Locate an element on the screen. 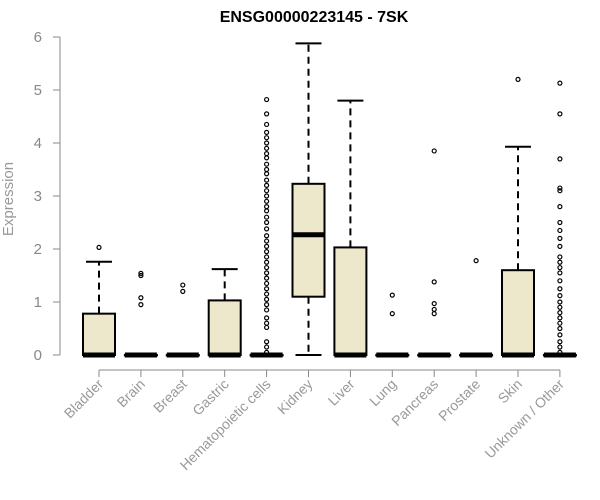  x-tick-label: Bladder is located at coordinates (84, 399).